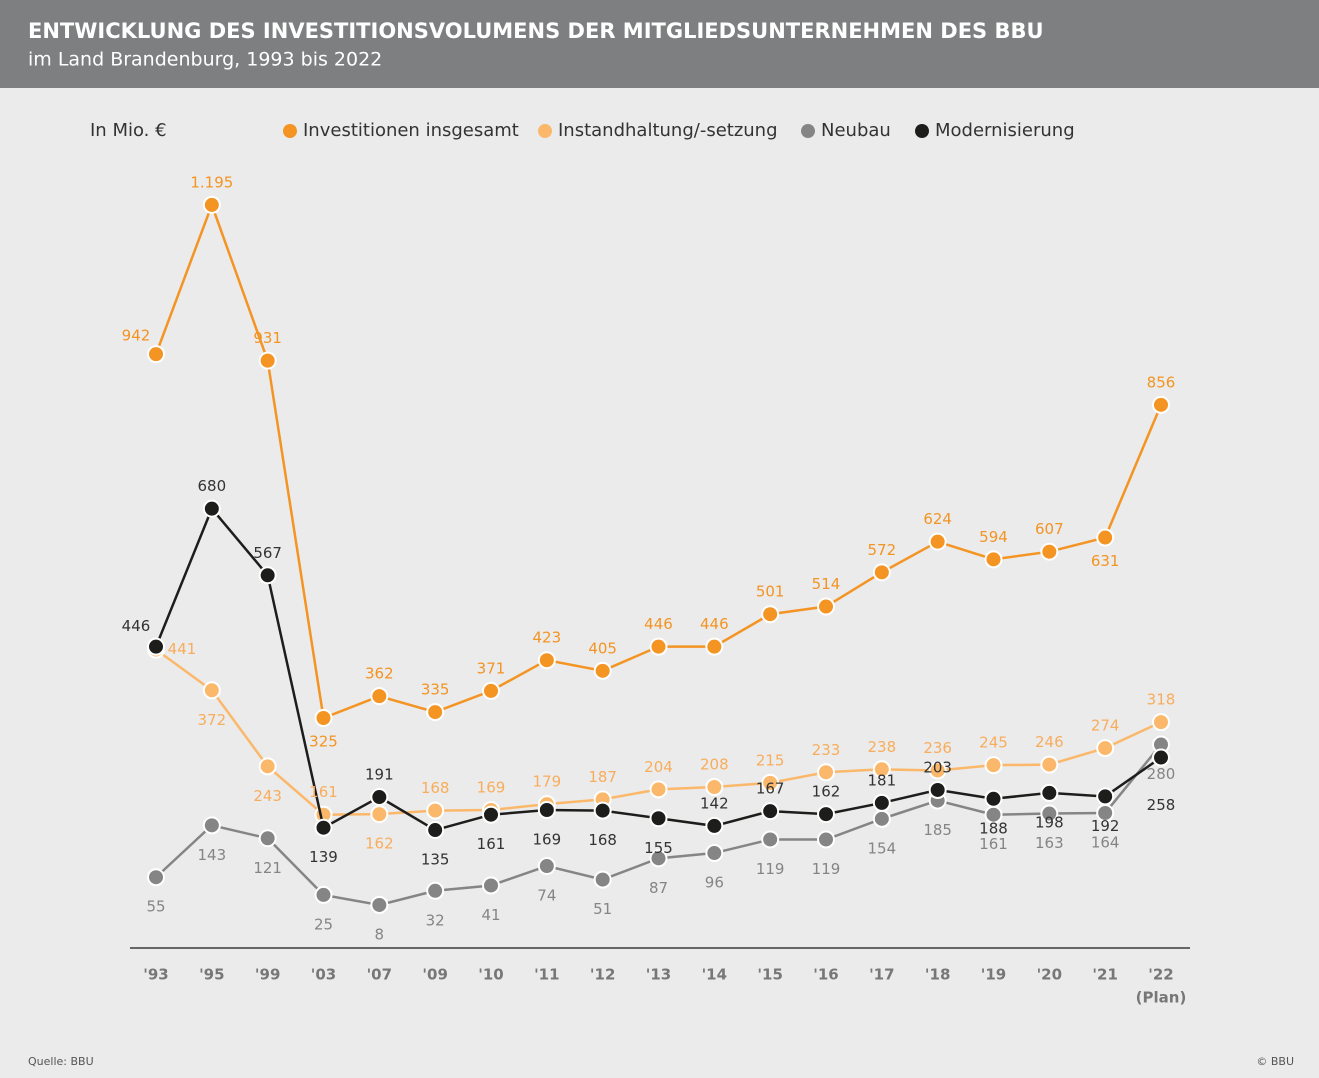 The width and height of the screenshot is (1319, 1078). What do you see at coordinates (323, 857) in the screenshot?
I see `data-label: 139` at bounding box center [323, 857].